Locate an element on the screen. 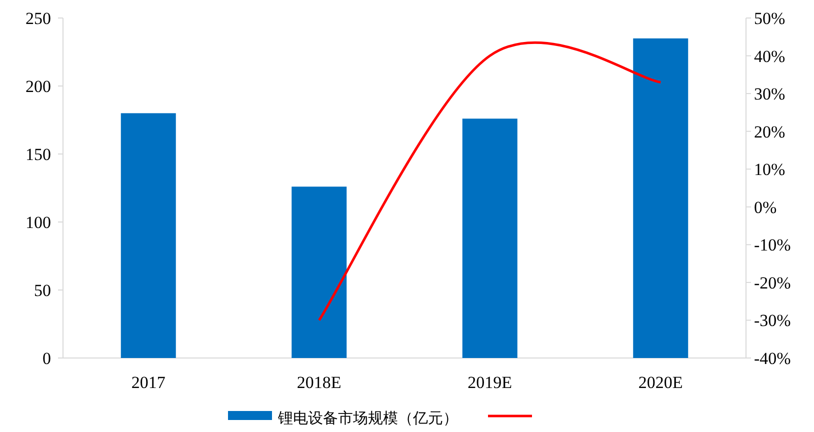 The height and width of the screenshot is (432, 814). x-tick-label: 2019E is located at coordinates (490, 382).